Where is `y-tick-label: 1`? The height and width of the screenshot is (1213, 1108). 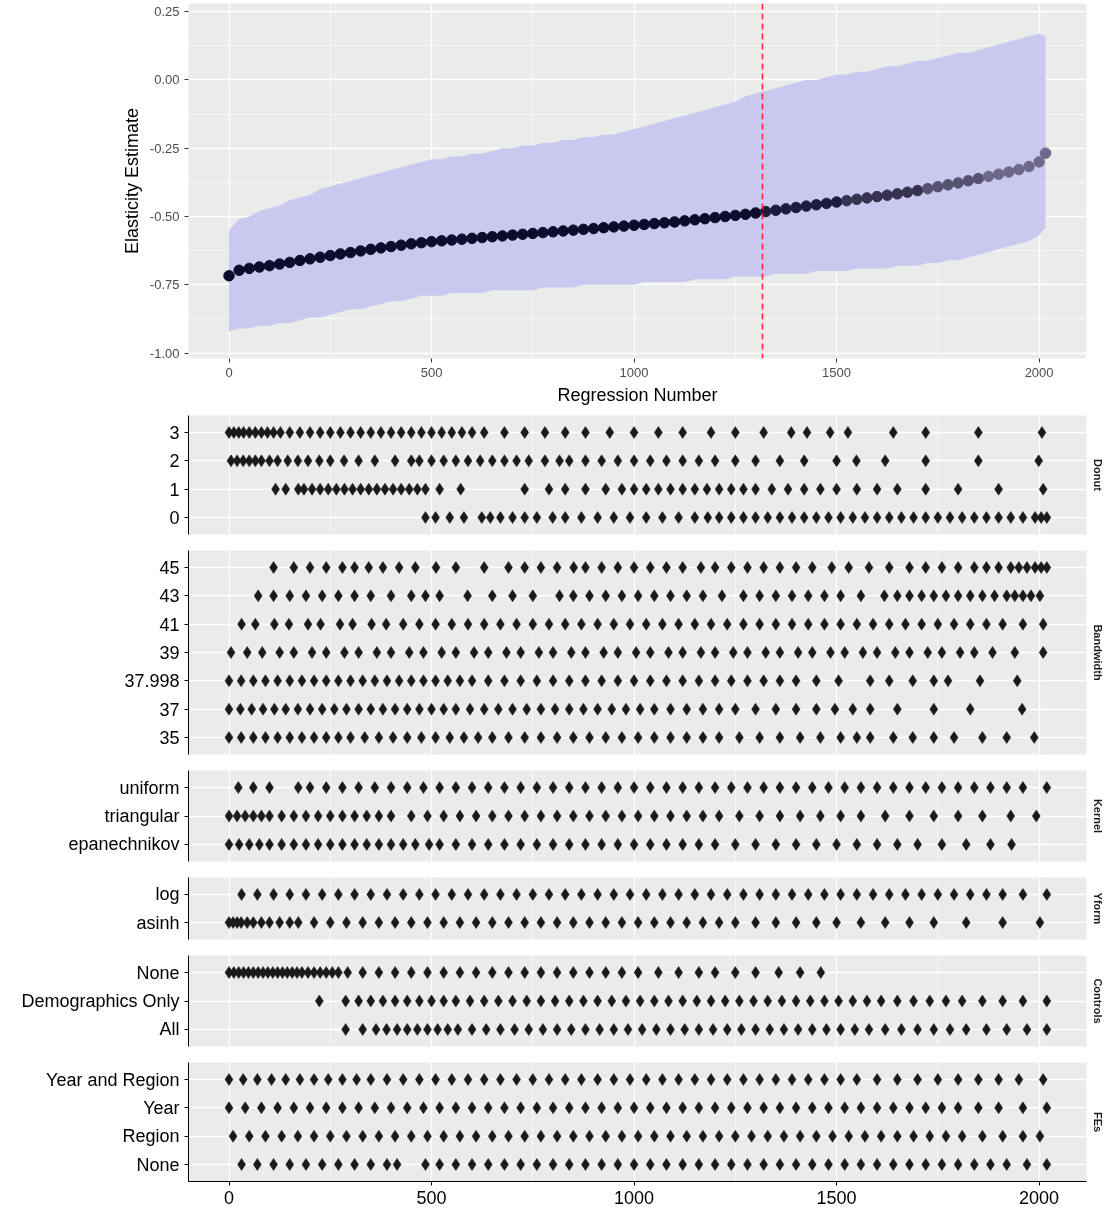
y-tick-label: 1 is located at coordinates (174, 489).